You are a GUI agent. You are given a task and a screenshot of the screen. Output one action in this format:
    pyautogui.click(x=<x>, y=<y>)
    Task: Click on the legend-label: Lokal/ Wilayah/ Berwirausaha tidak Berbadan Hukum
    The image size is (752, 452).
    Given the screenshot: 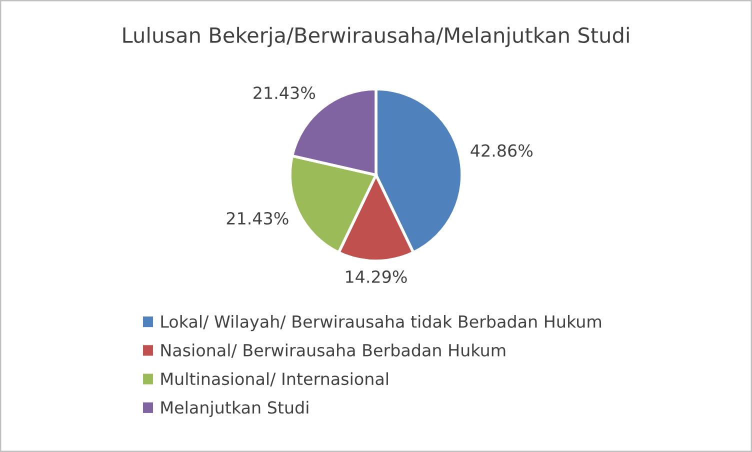 What is the action you would take?
    pyautogui.click(x=381, y=323)
    